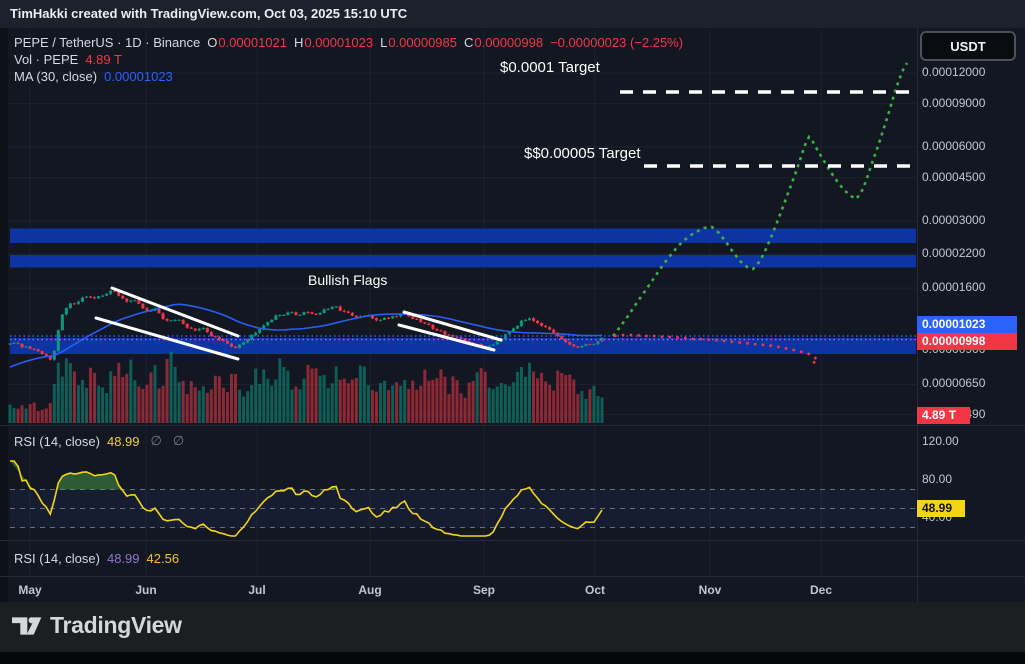 The image size is (1025, 664). What do you see at coordinates (954, 220) in the screenshot?
I see `price-axis-label: 0.00003000` at bounding box center [954, 220].